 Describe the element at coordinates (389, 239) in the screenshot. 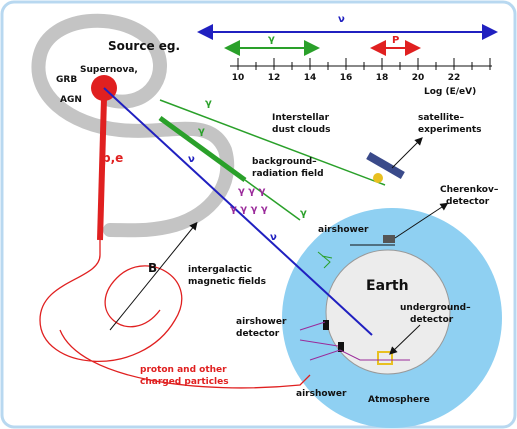

I see `cherenkov-dish` at that location.